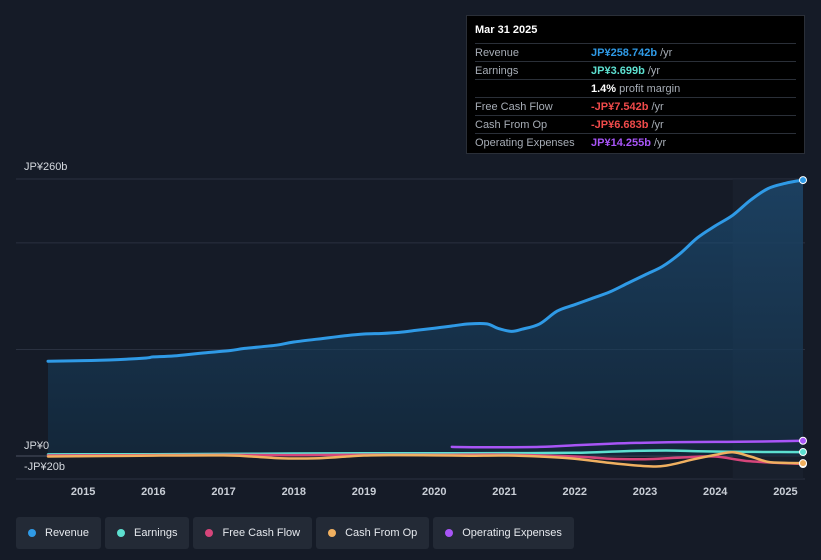 This screenshot has height=560, width=821. What do you see at coordinates (803, 322) in the screenshot?
I see `series-endpoints` at bounding box center [803, 322].